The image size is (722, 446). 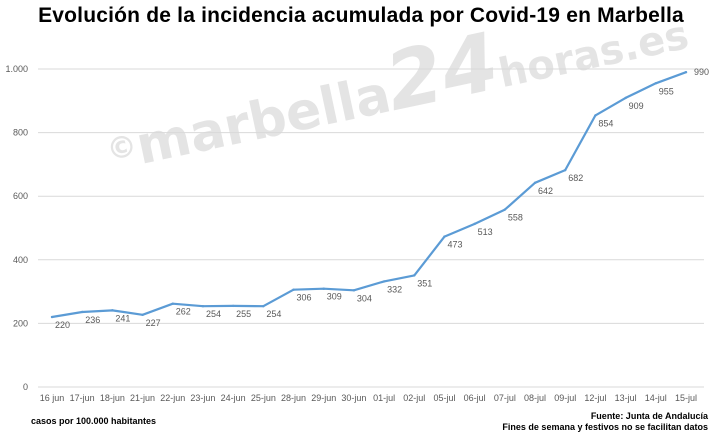 I want to click on y-tick-label: 200, so click(x=20, y=323).